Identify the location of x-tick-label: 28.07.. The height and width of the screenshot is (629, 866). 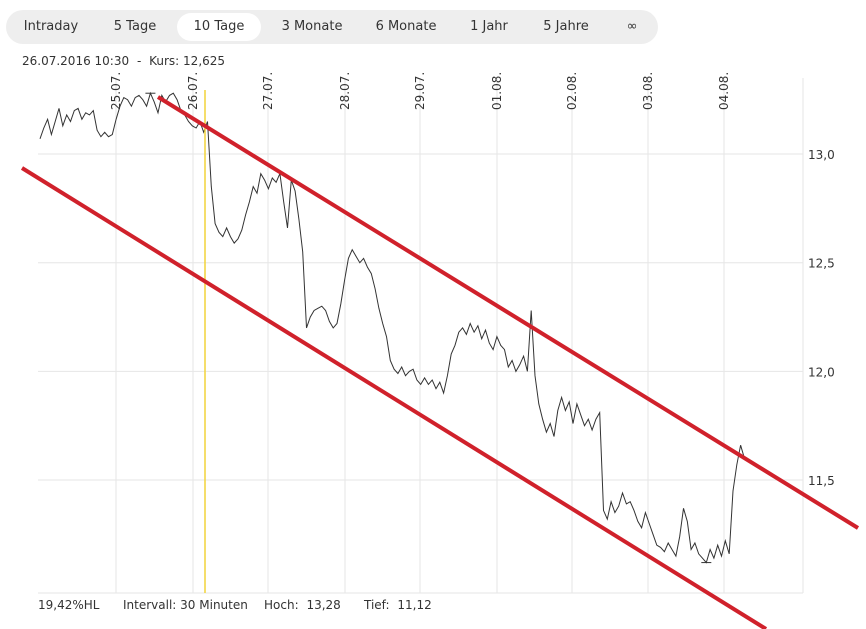
(345, 91).